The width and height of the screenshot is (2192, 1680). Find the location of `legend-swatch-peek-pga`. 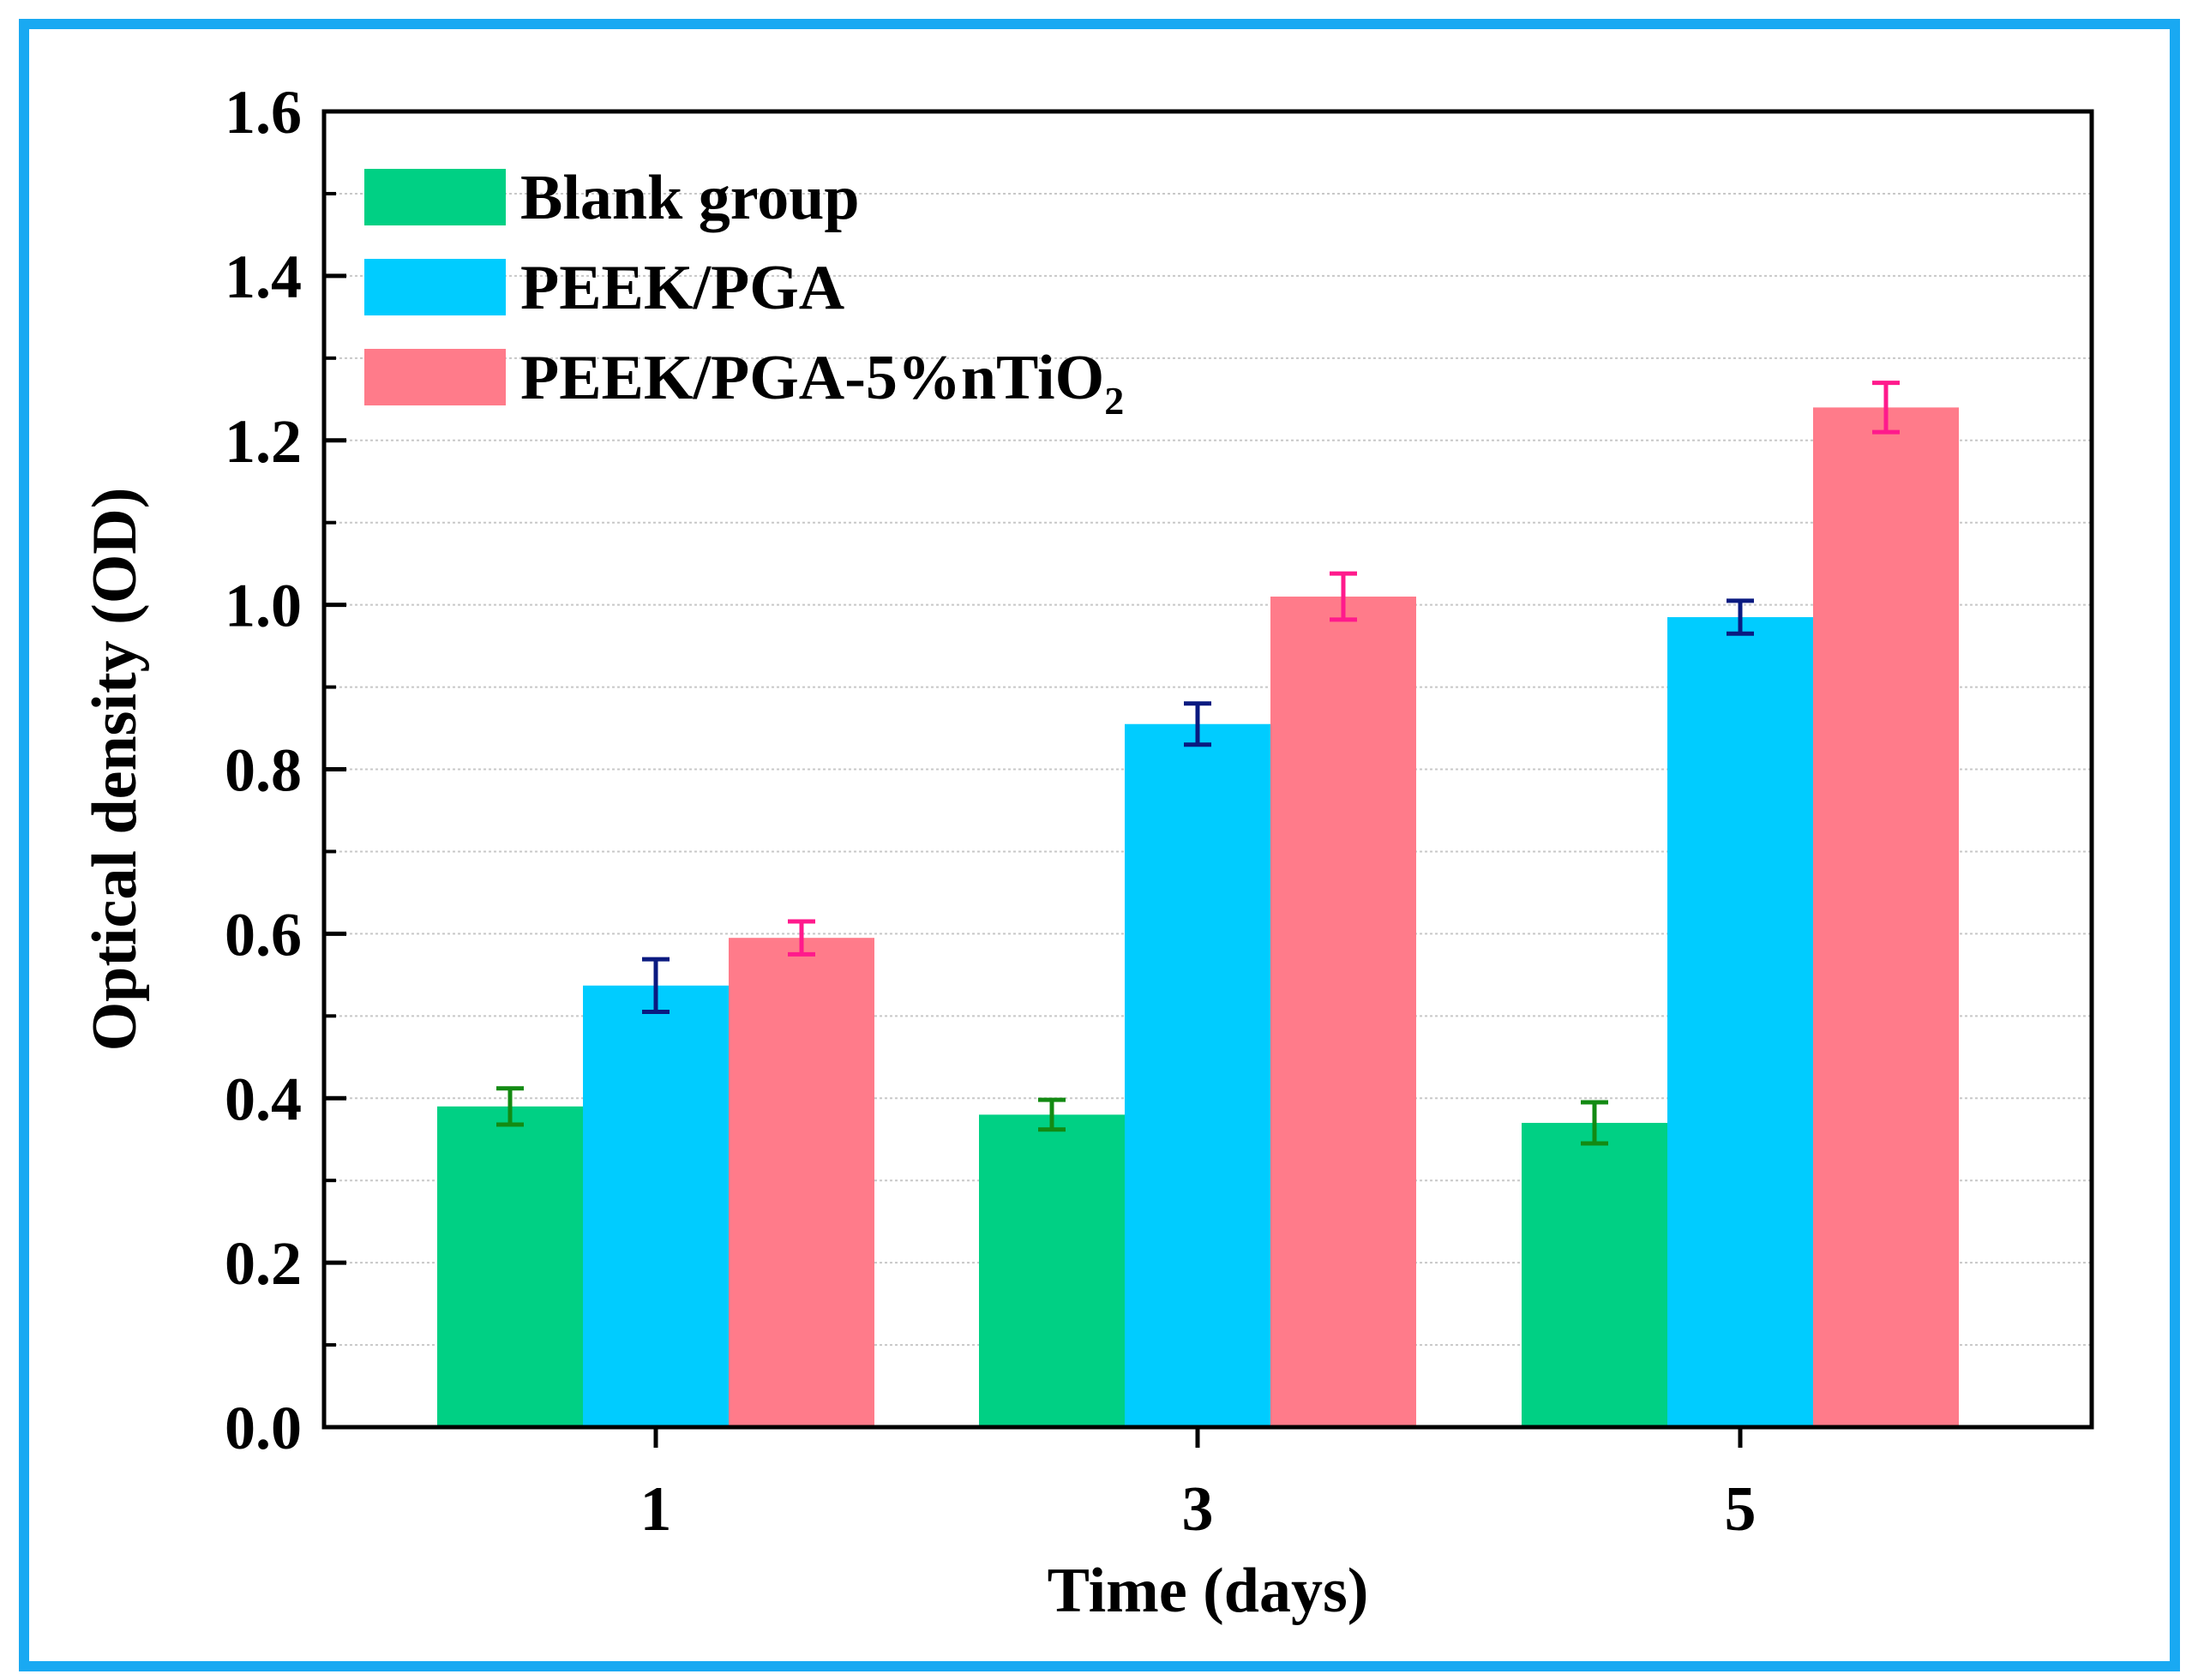

legend-swatch-peek-pga is located at coordinates (435, 287).